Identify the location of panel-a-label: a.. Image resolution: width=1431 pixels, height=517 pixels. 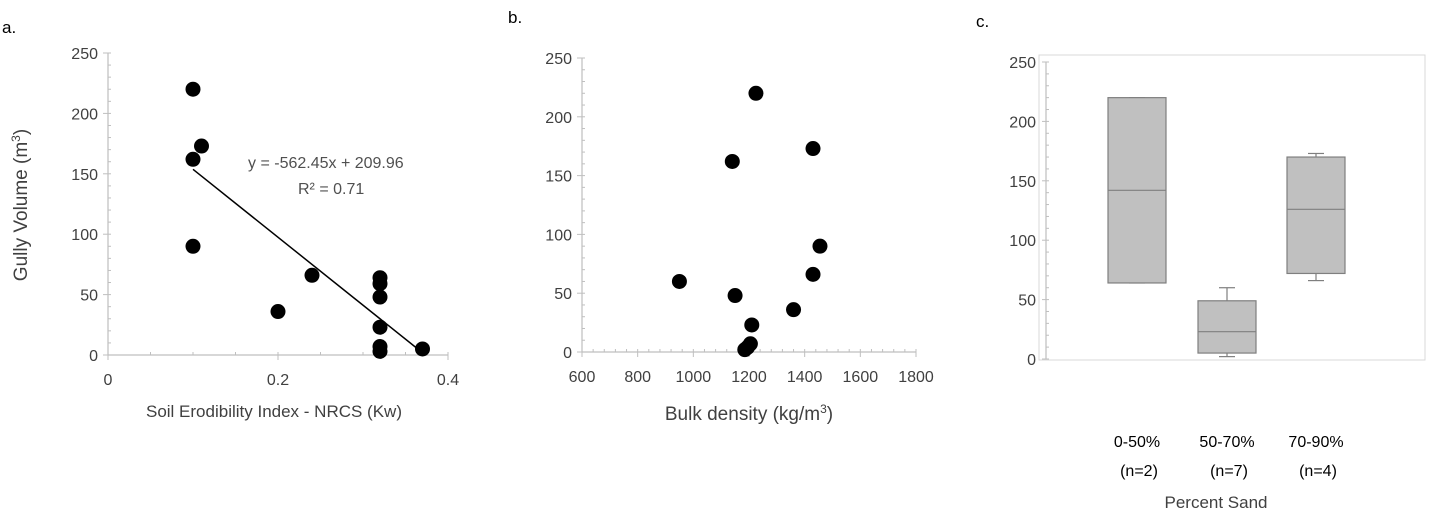
(9, 27).